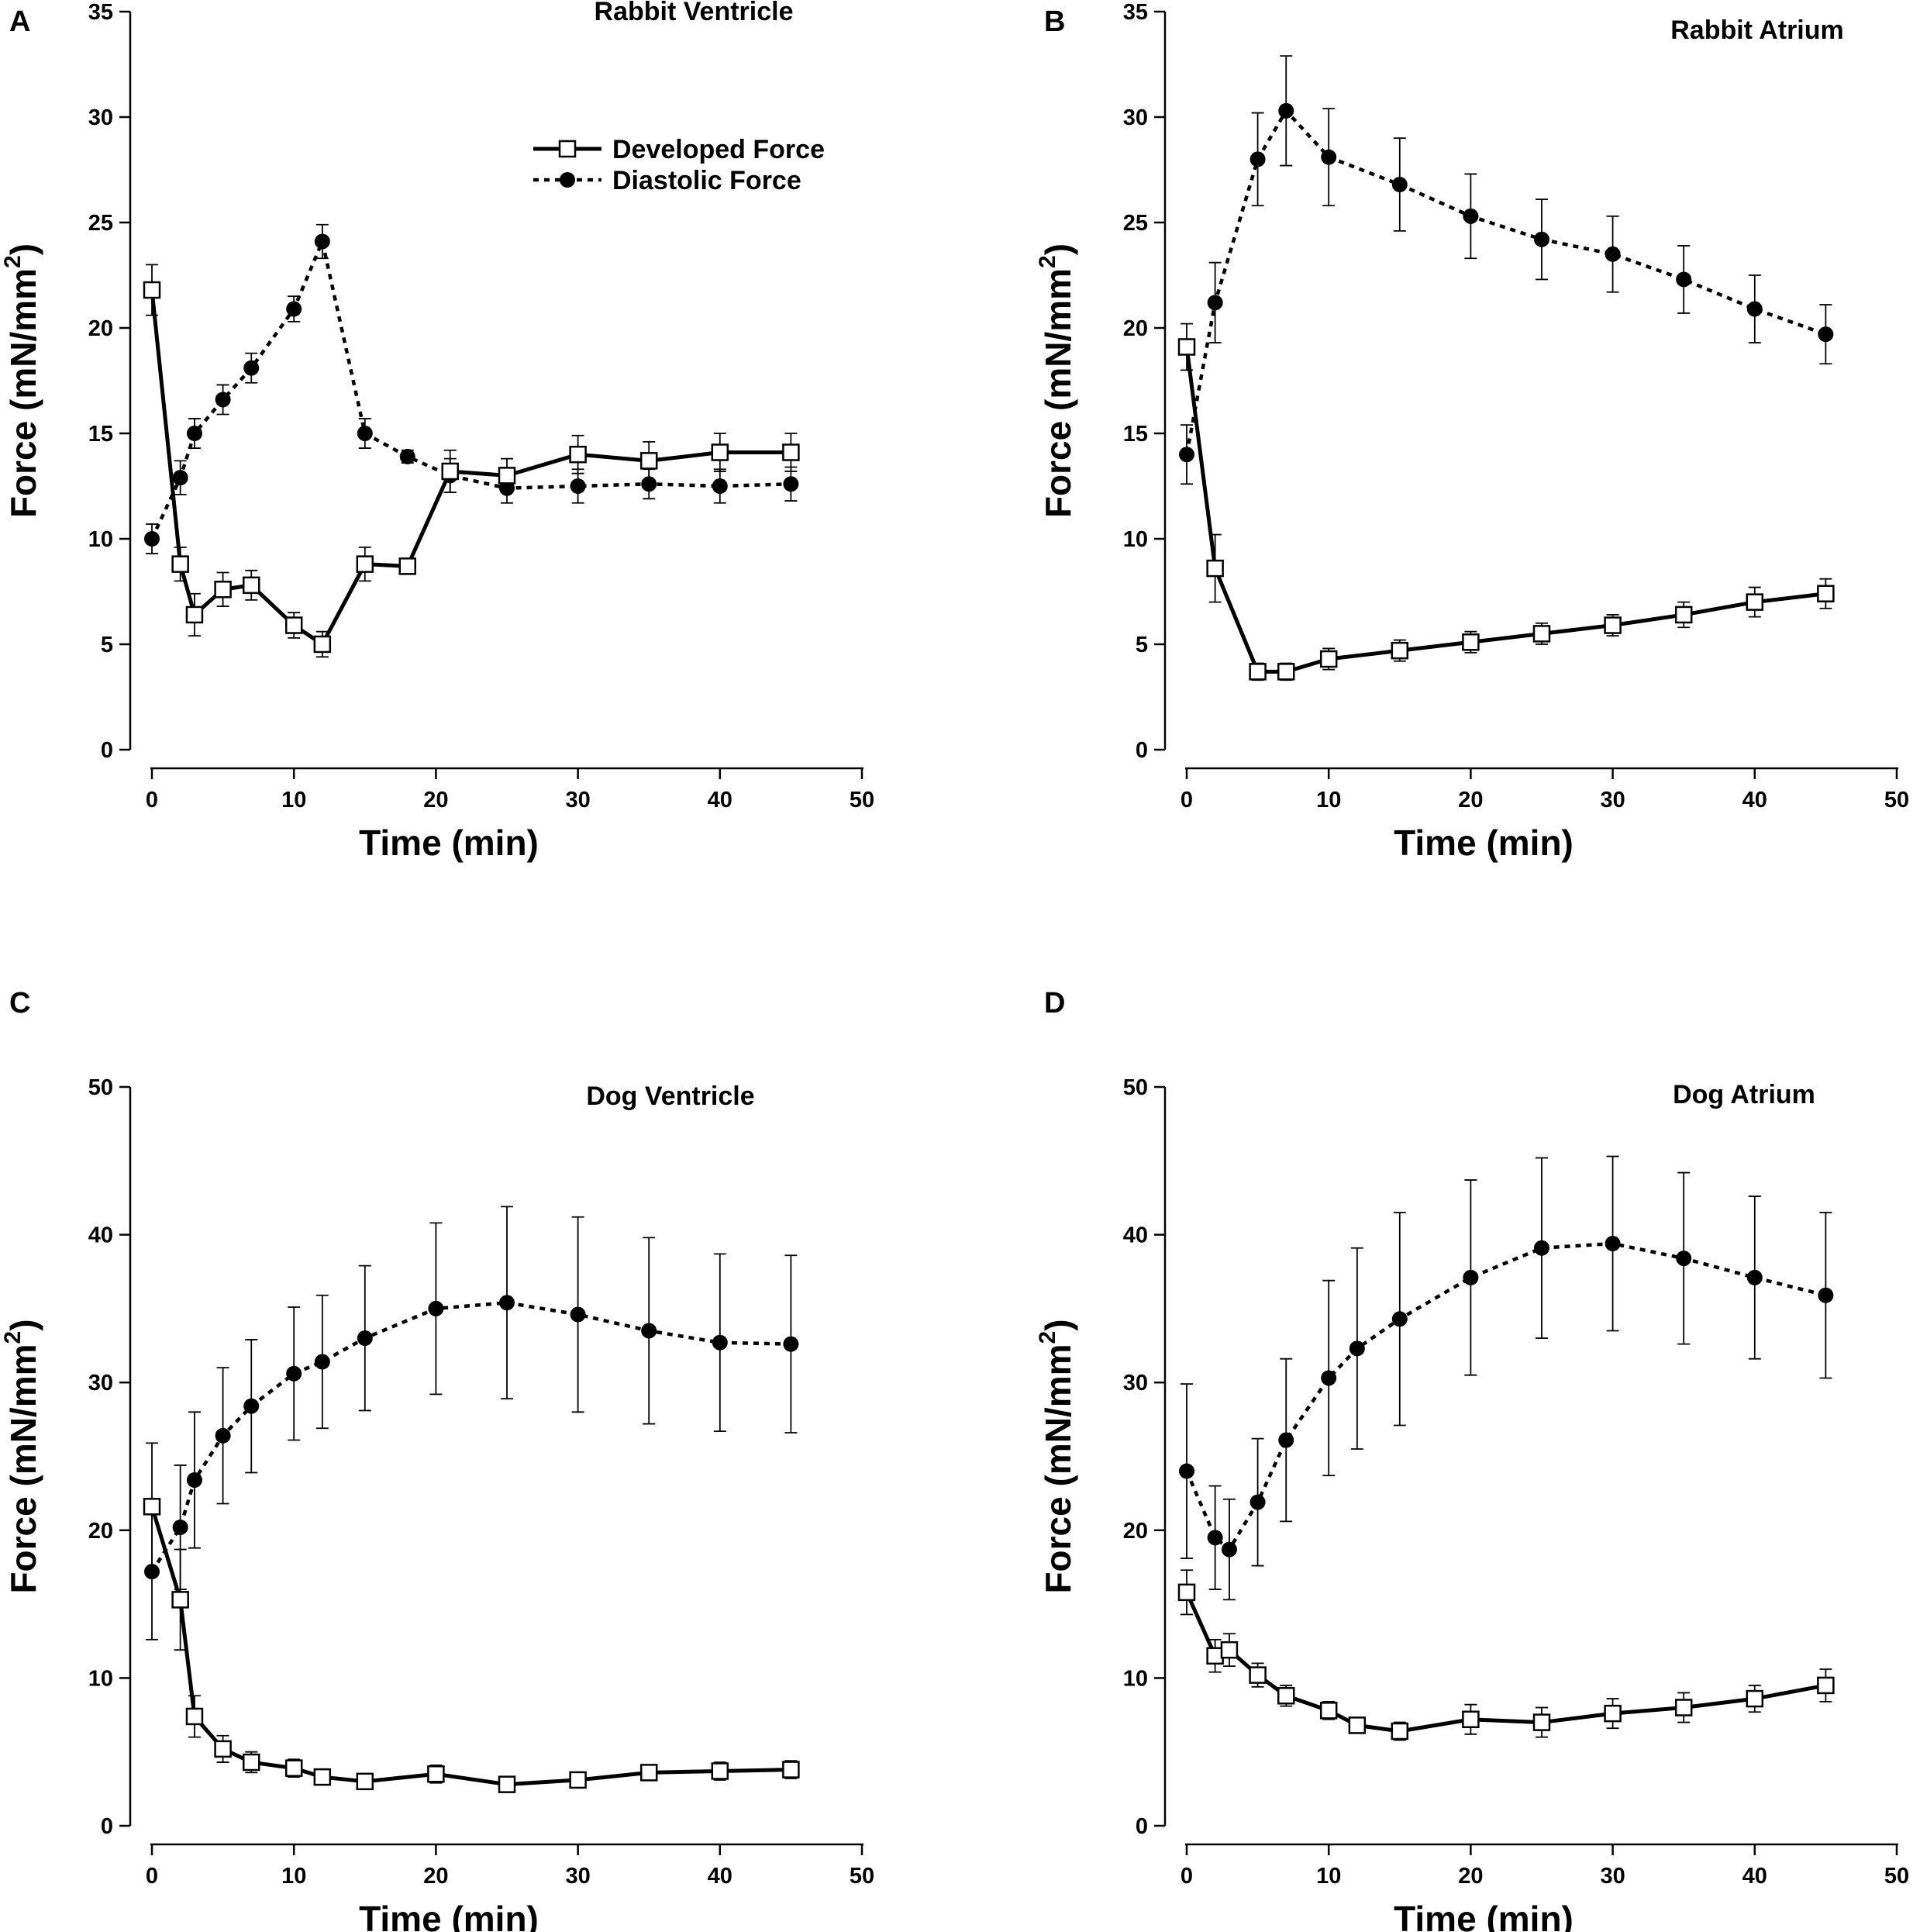 The height and width of the screenshot is (1932, 1913). What do you see at coordinates (100, 1087) in the screenshot?
I see `y-tick-label: 50` at bounding box center [100, 1087].